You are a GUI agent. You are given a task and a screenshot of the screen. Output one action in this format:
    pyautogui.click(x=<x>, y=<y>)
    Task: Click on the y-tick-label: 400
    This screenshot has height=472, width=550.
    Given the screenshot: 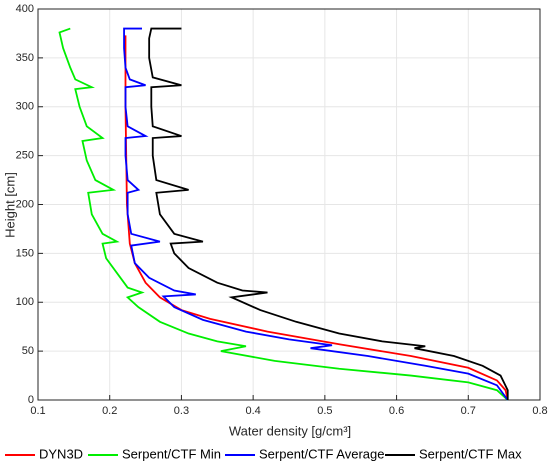 What is the action you would take?
    pyautogui.click(x=25, y=9)
    